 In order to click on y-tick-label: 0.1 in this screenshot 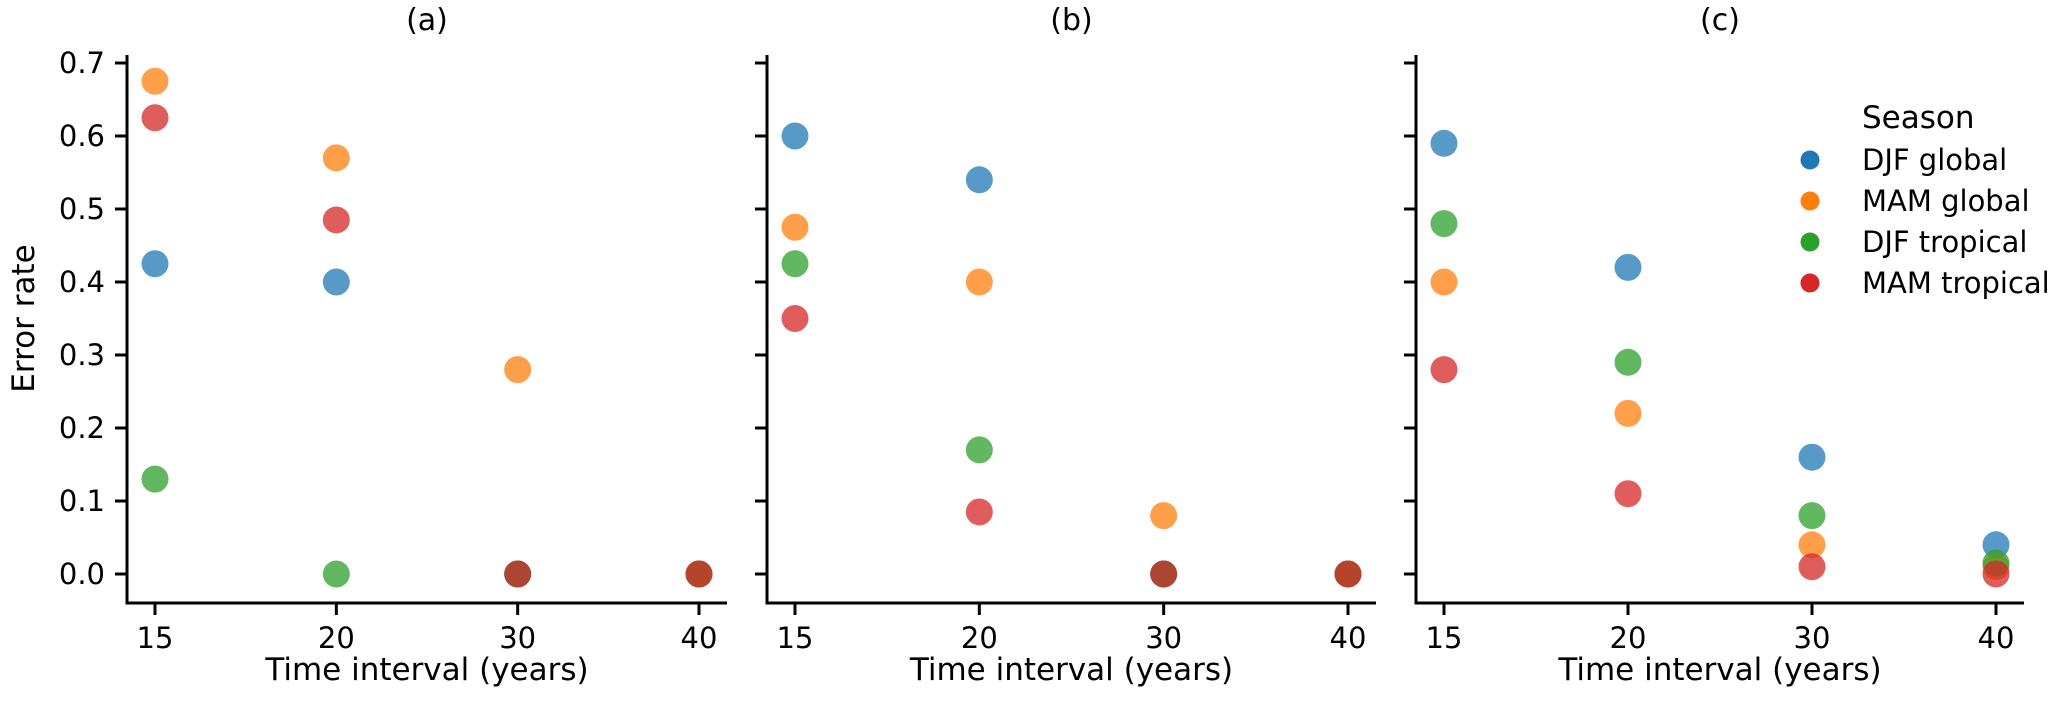, I will do `click(82, 501)`.